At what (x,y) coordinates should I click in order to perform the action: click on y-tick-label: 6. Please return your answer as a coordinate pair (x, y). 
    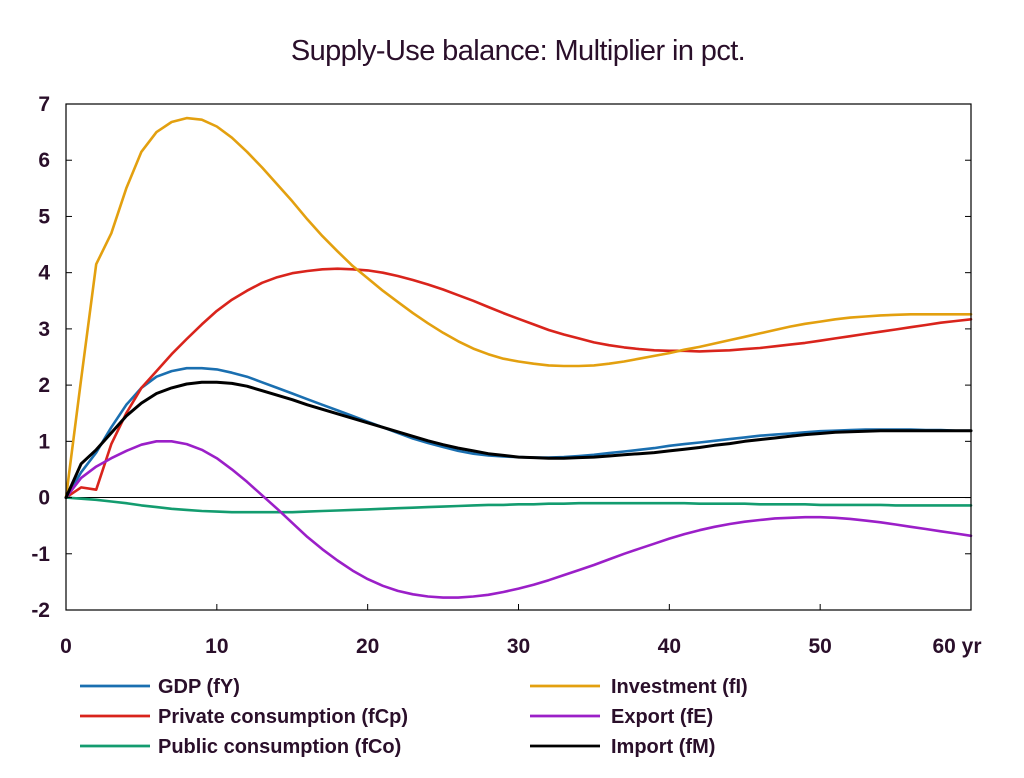
    Looking at the image, I should click on (44, 160).